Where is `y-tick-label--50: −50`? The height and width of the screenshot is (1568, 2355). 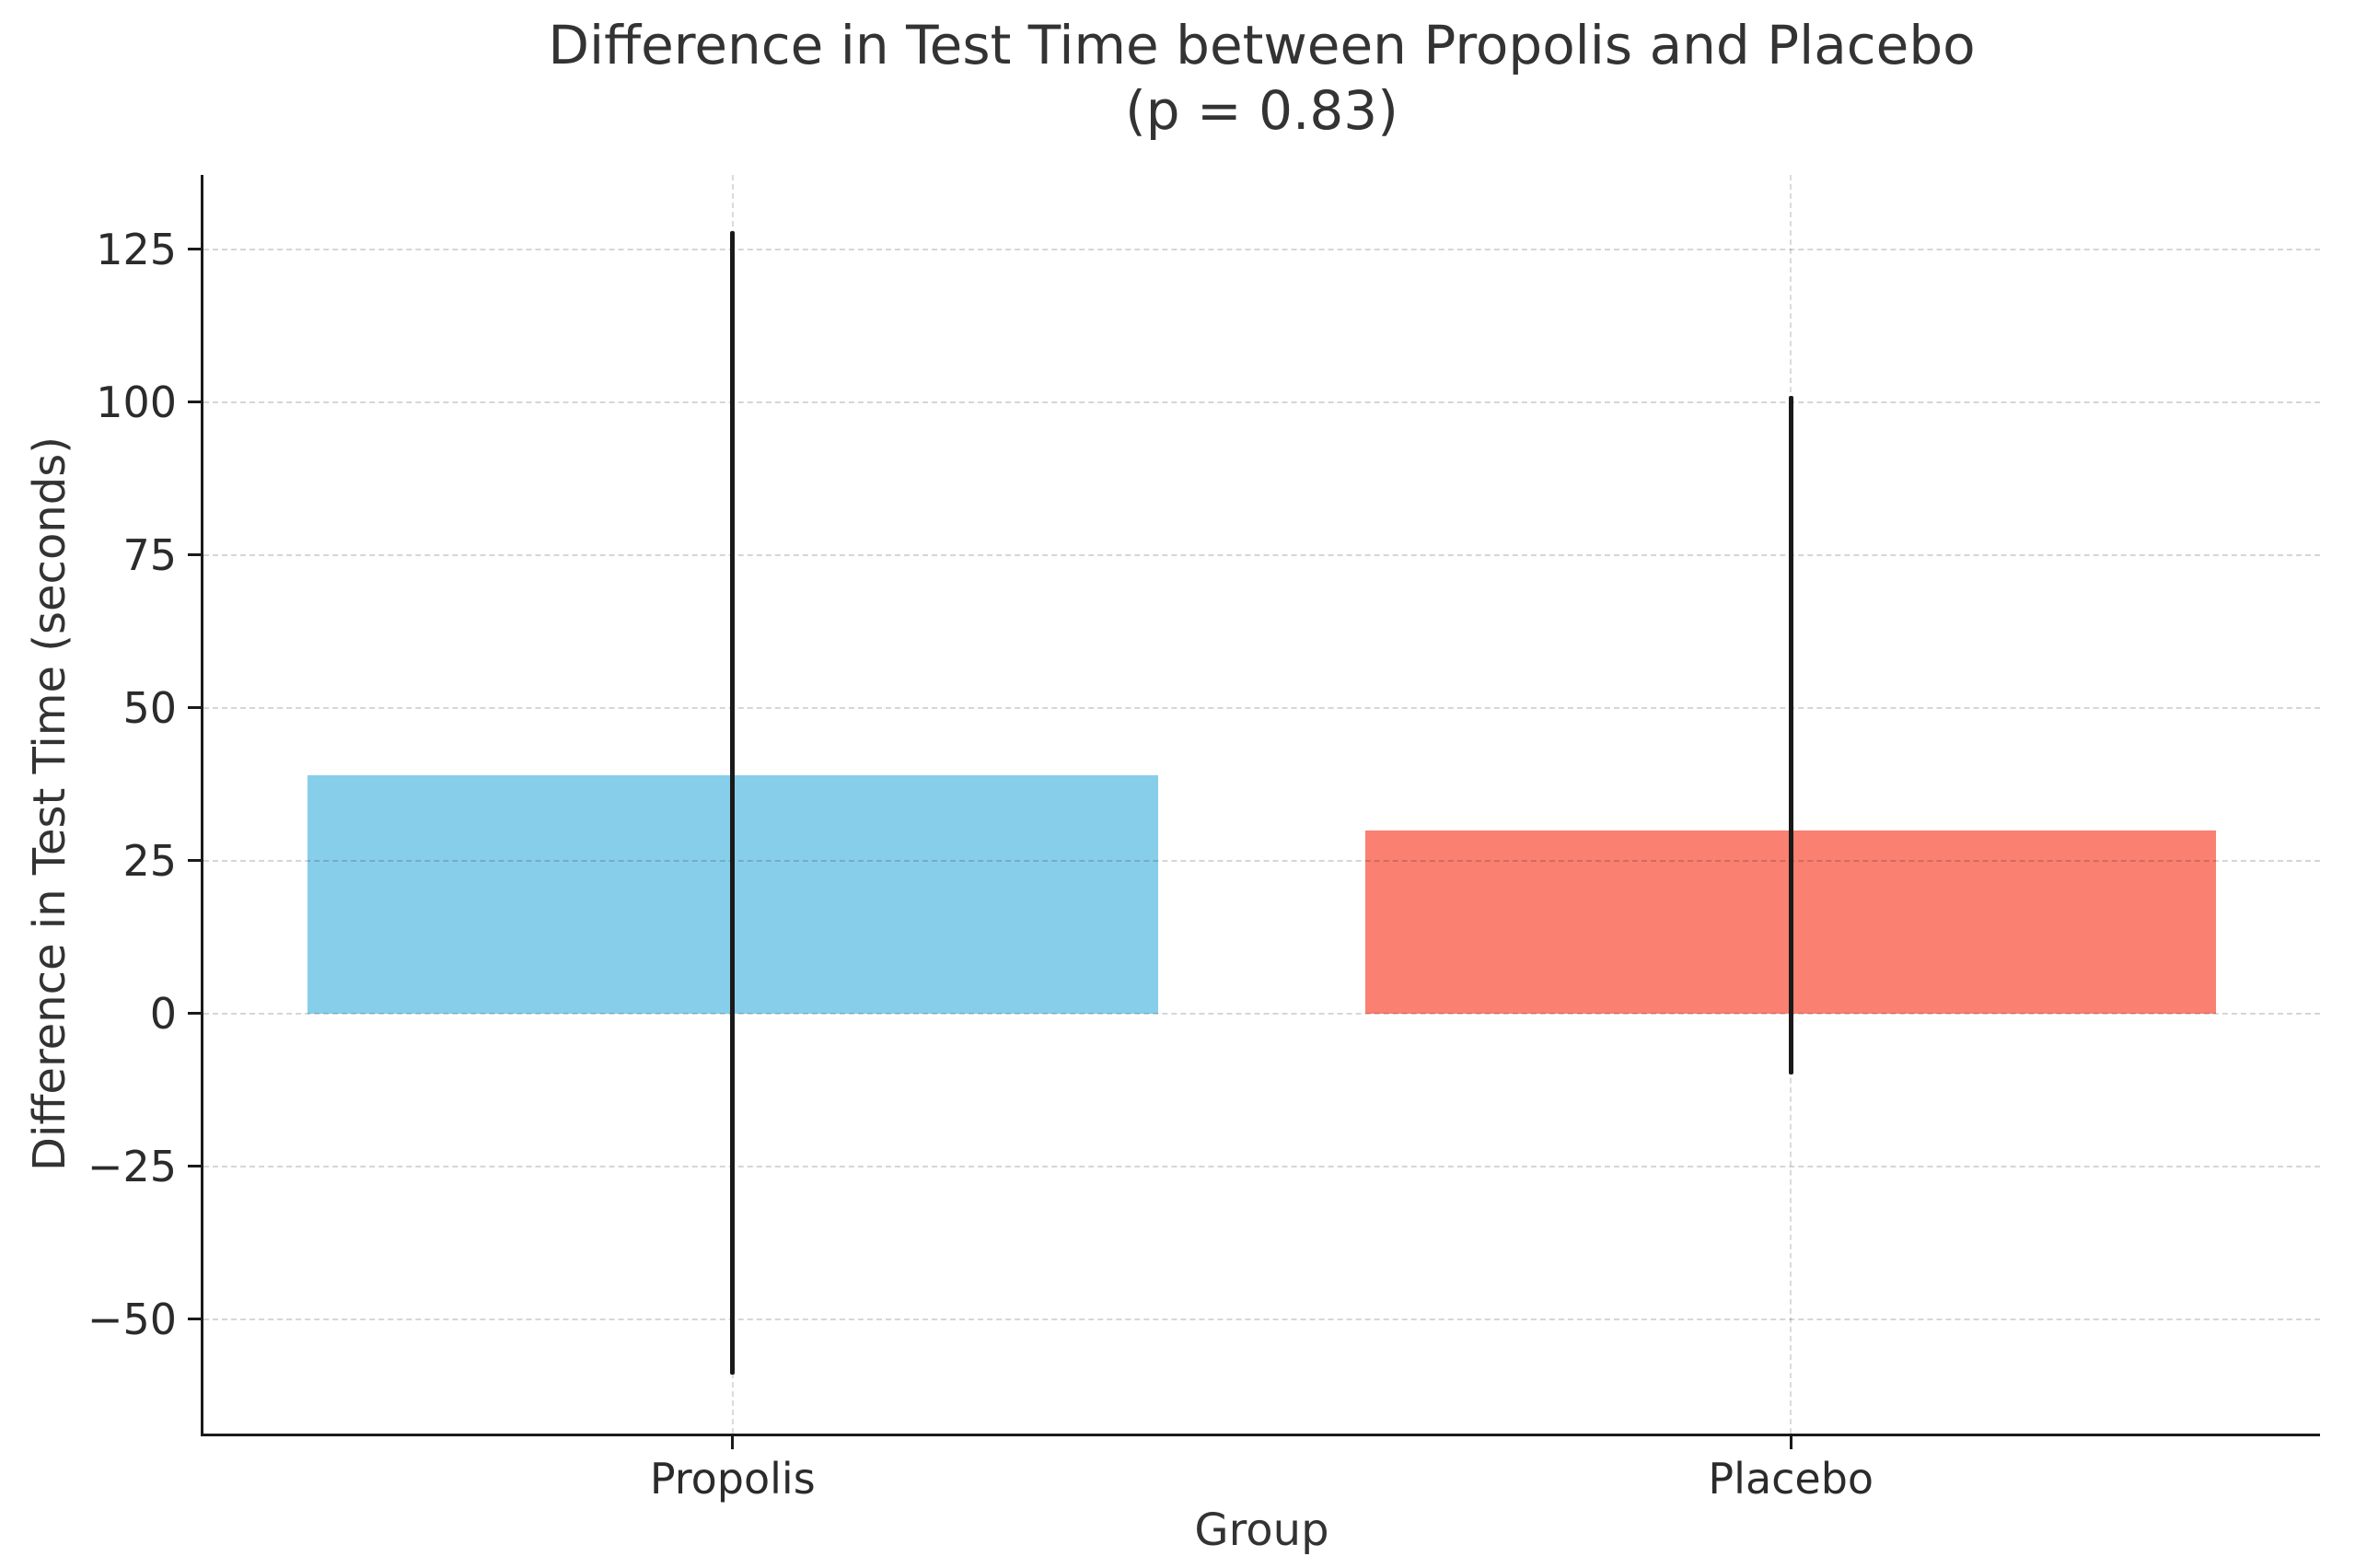
y-tick-label--50: −50 is located at coordinates (132, 1319).